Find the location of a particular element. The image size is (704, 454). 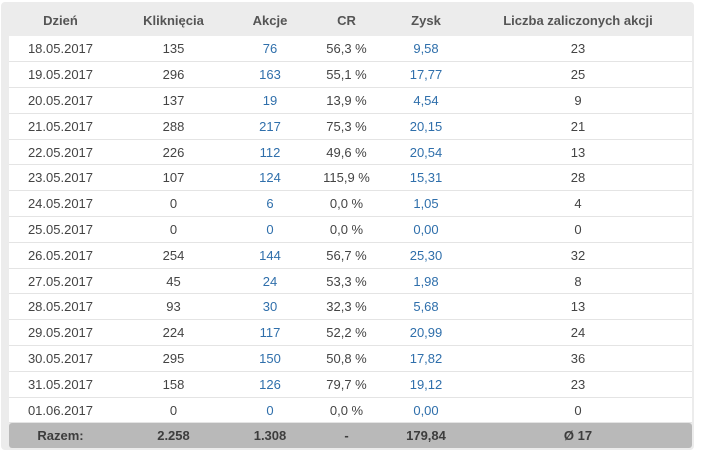

header-profit: Zysk is located at coordinates (426, 20).